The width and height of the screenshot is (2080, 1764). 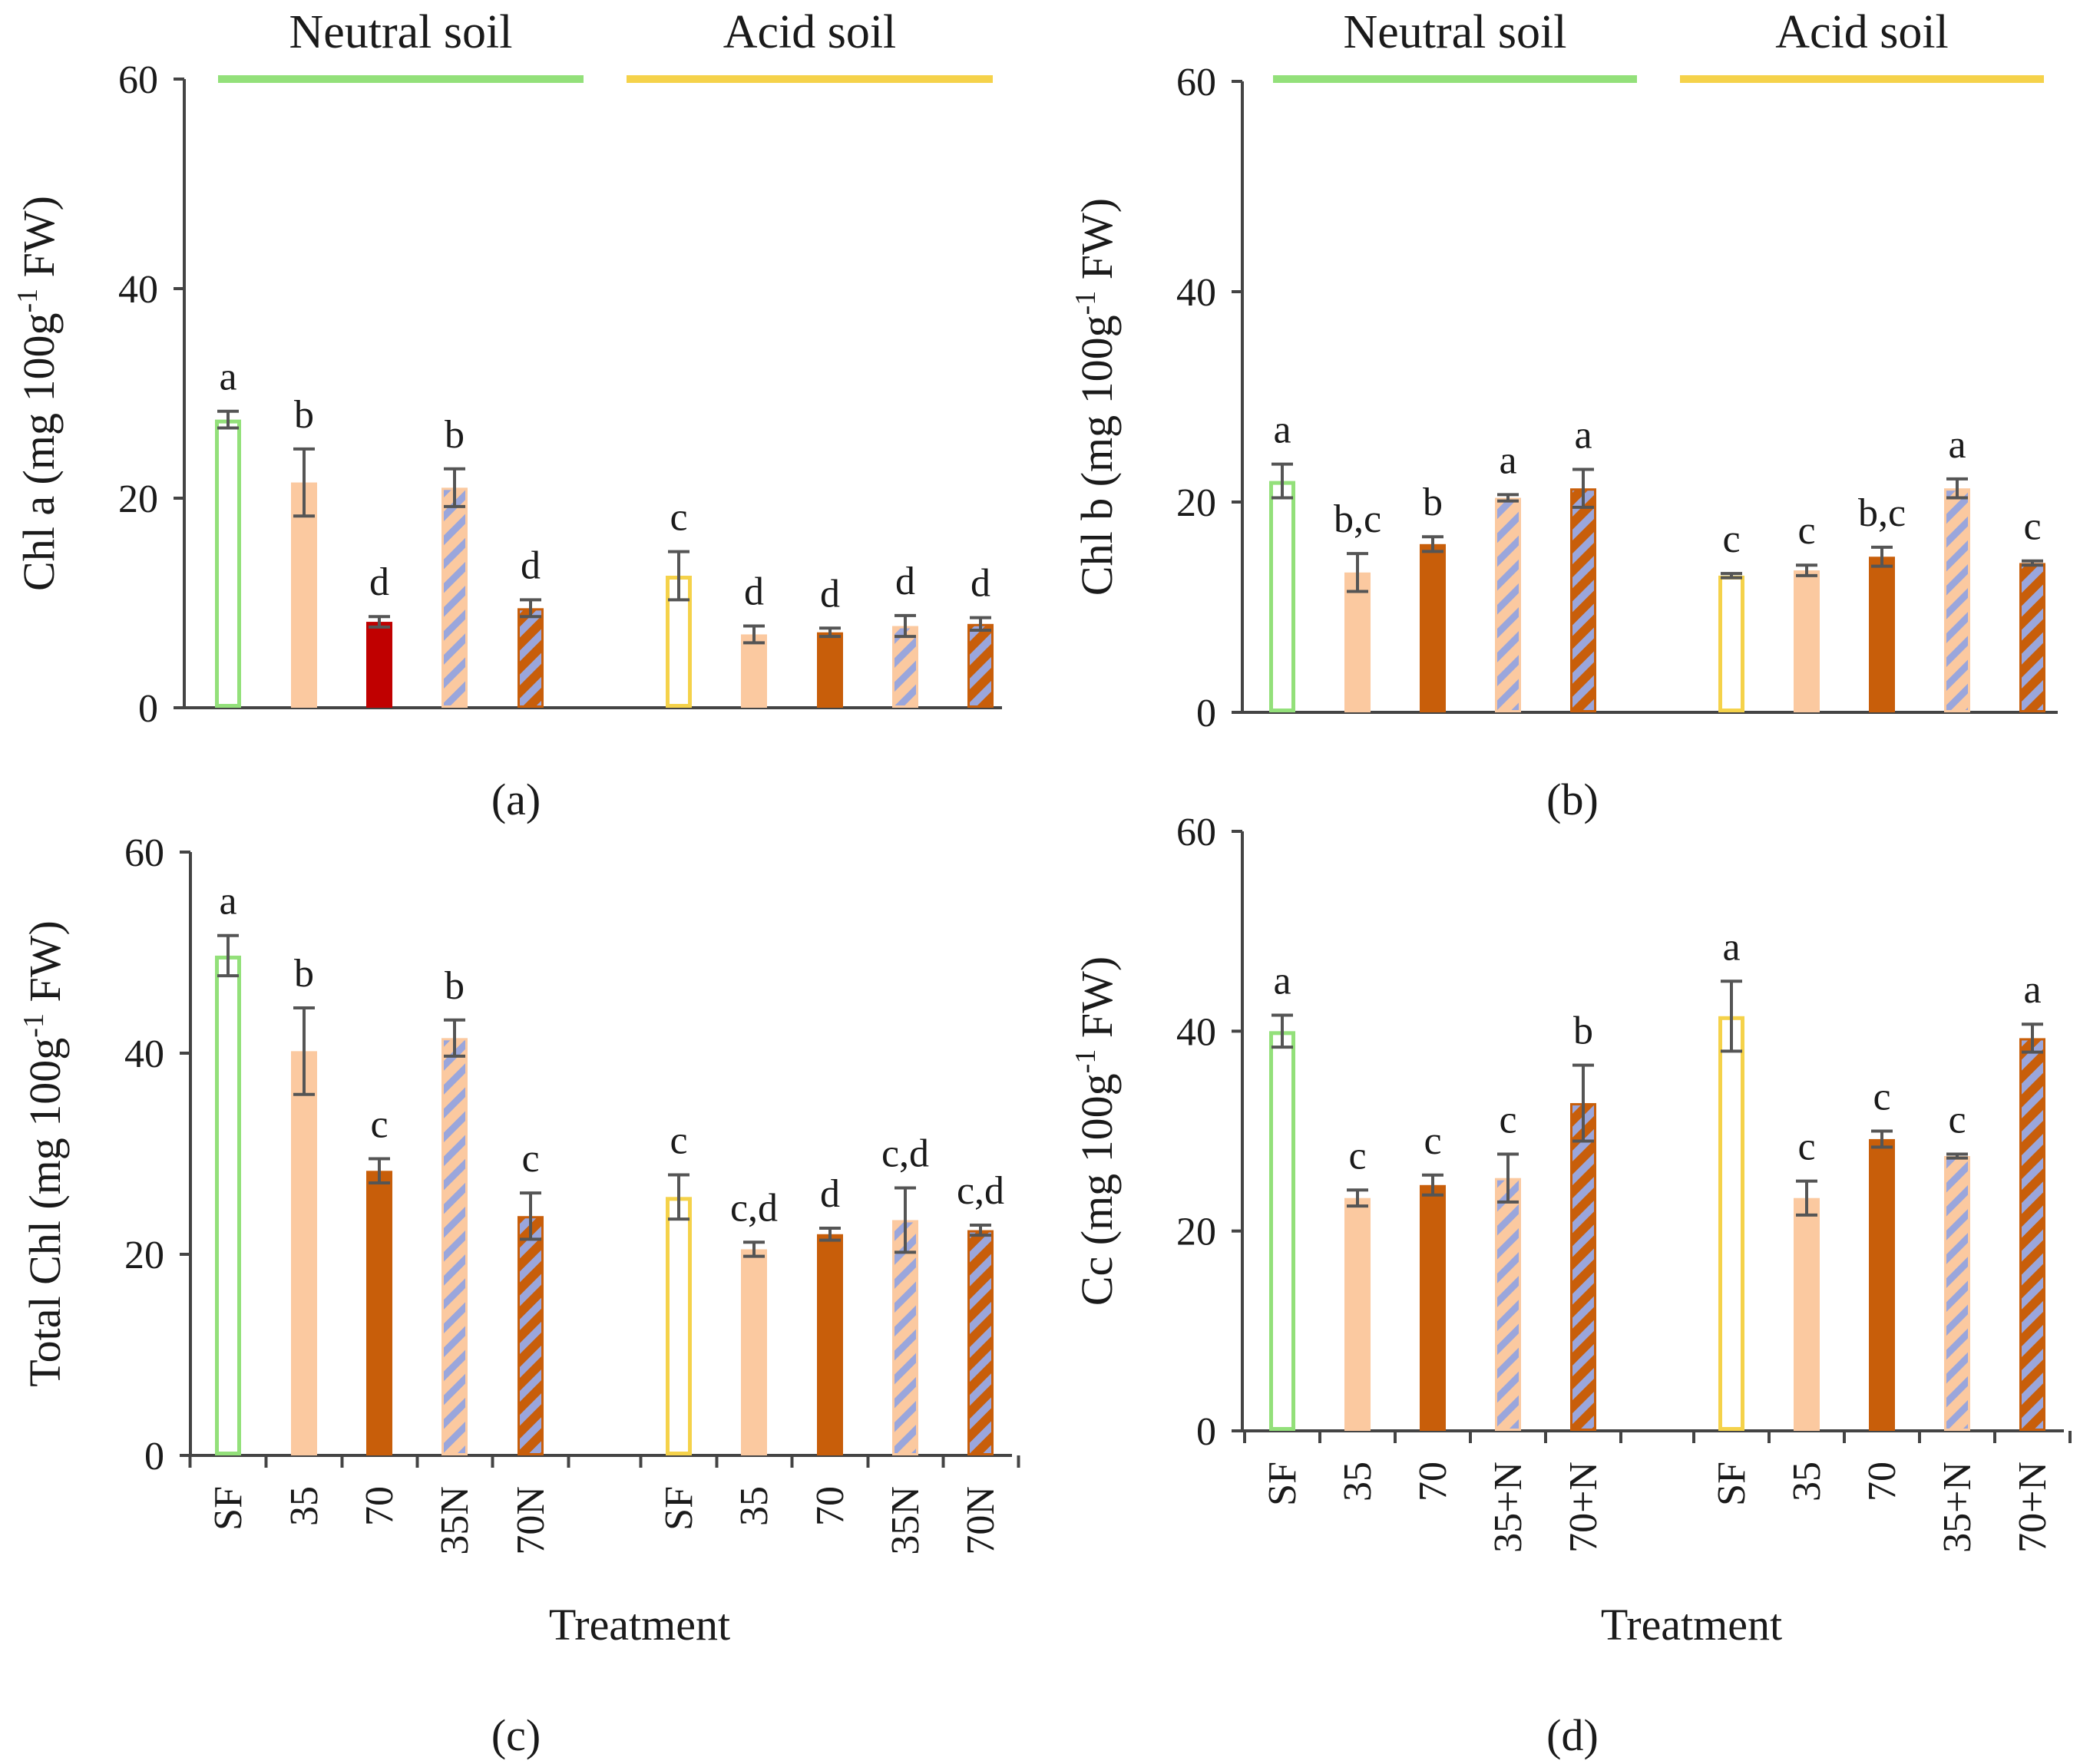 What do you see at coordinates (516, 799) in the screenshot?
I see `panel-label: (a)` at bounding box center [516, 799].